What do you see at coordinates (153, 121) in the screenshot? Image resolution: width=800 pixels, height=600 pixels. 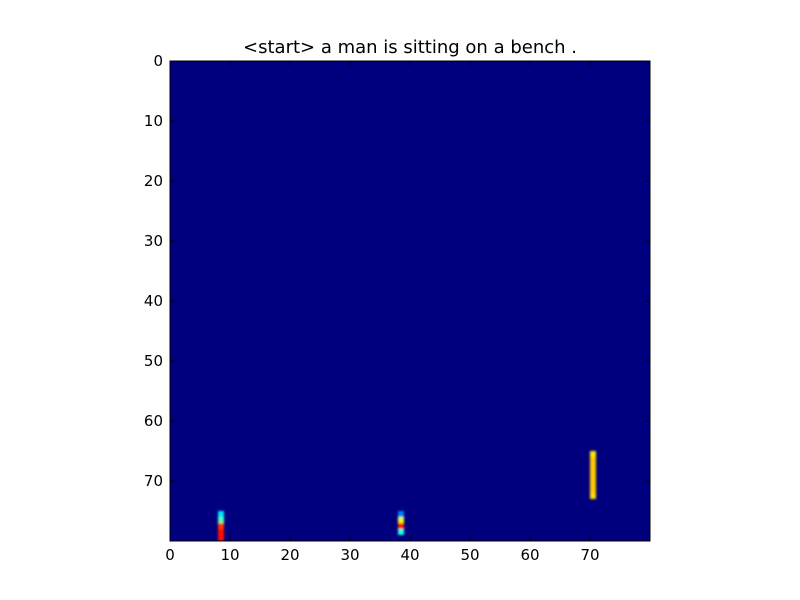 I see `y-tick-label: 10` at bounding box center [153, 121].